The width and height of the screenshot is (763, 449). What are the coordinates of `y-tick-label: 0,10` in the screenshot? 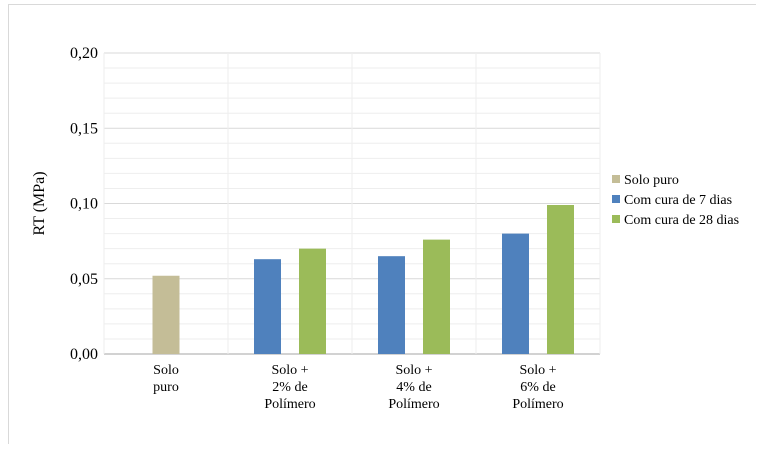 It's located at (84, 204).